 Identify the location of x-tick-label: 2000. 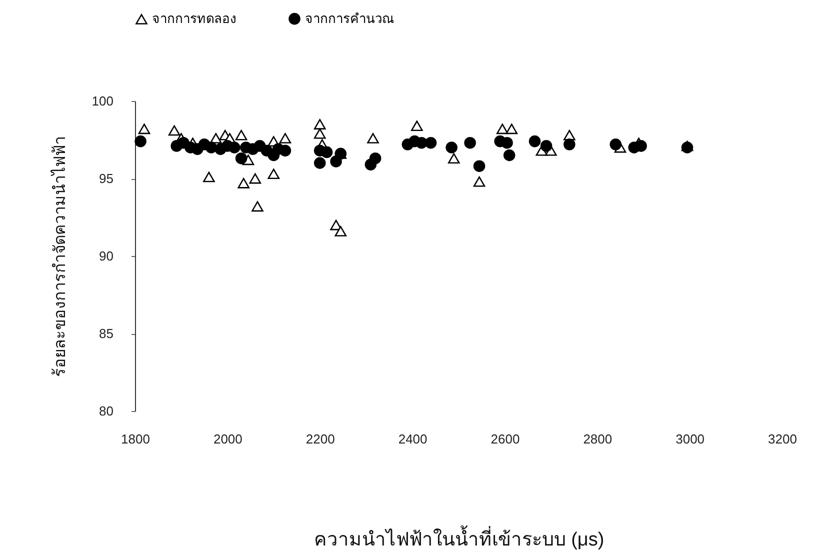
(227, 439).